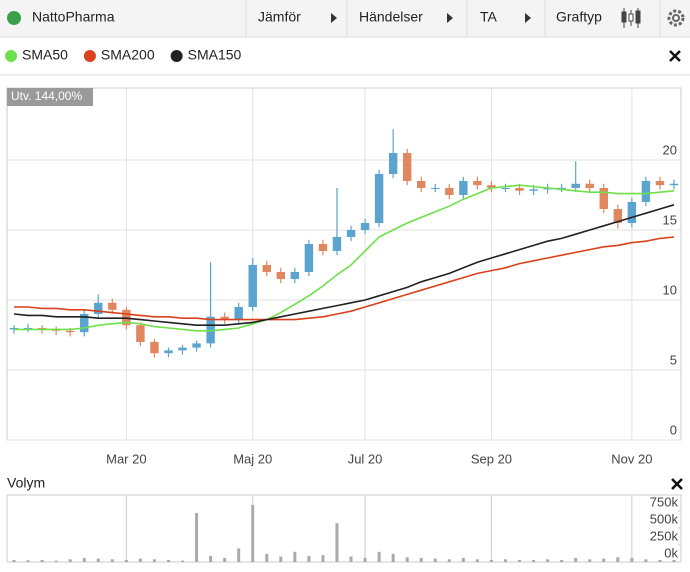  What do you see at coordinates (673, 359) in the screenshot?
I see `y-tick-label: 5` at bounding box center [673, 359].